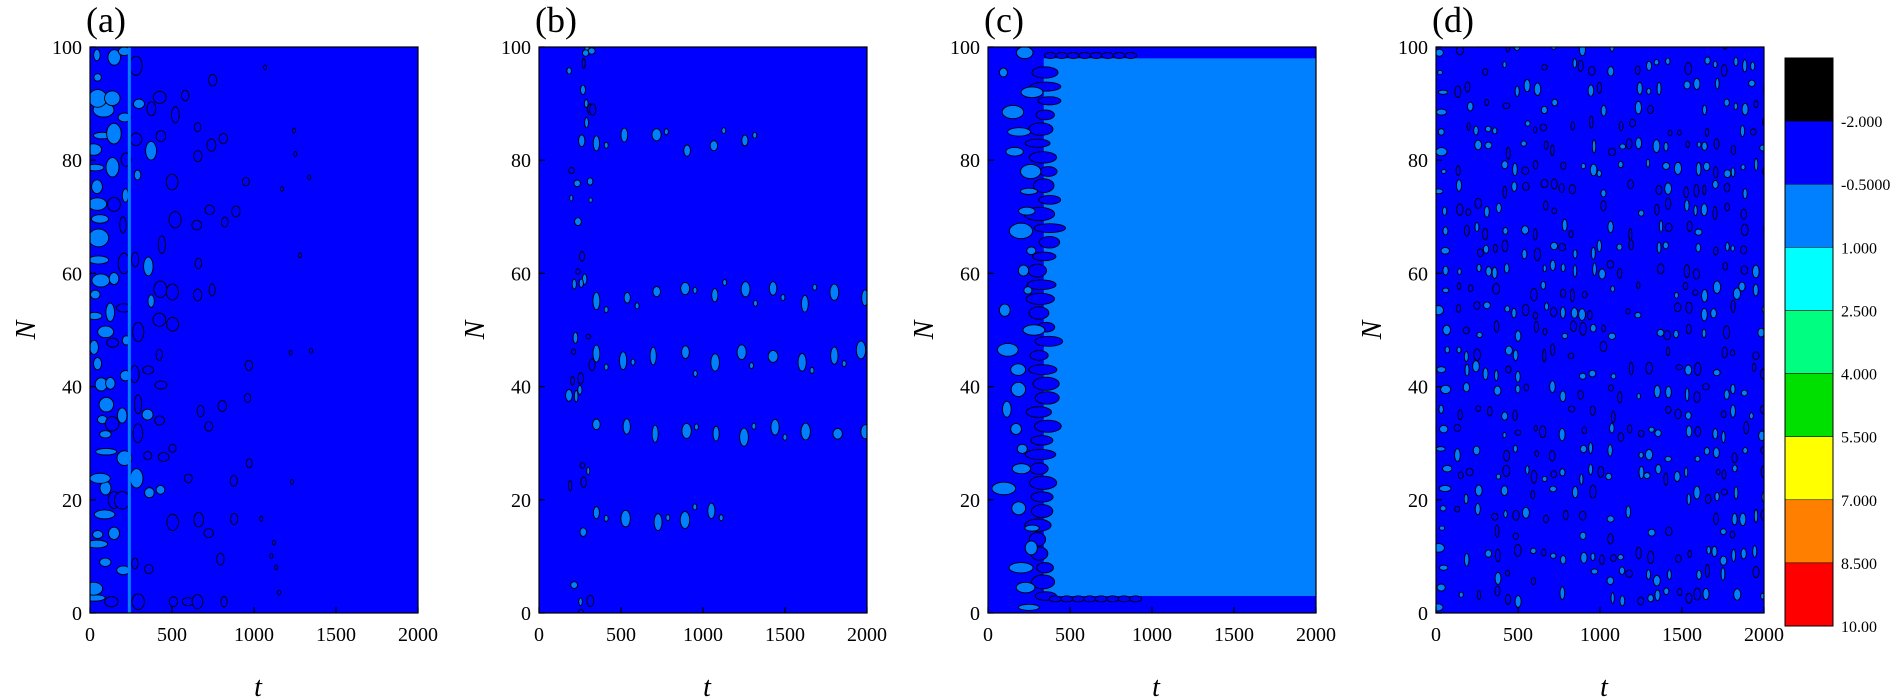 The height and width of the screenshot is (698, 1900). What do you see at coordinates (1809, 342) in the screenshot?
I see `colorbar-segment` at bounding box center [1809, 342].